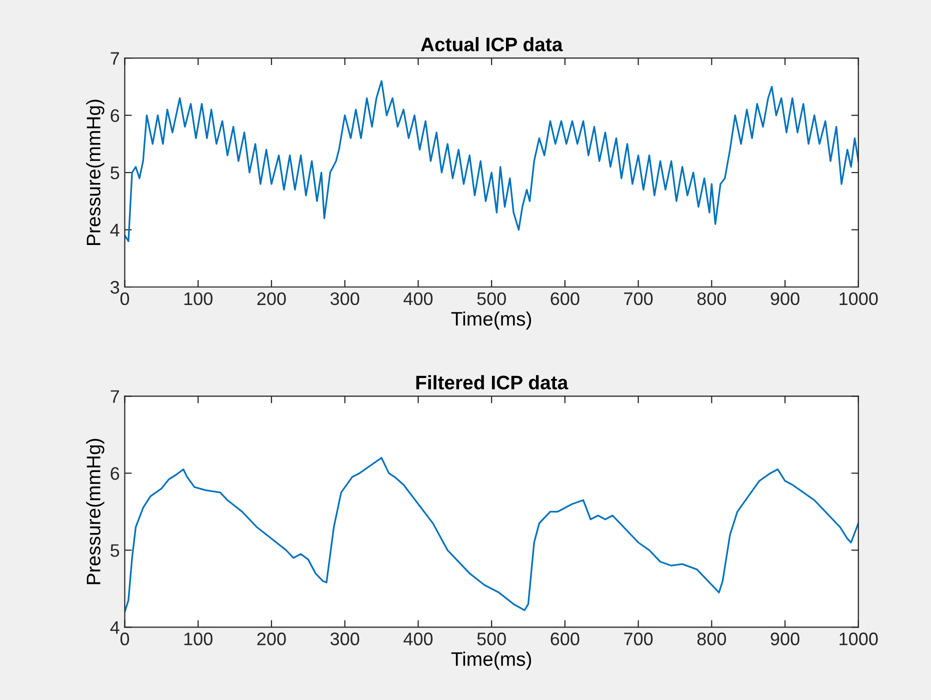 The width and height of the screenshot is (931, 700). Describe the element at coordinates (491, 44) in the screenshot. I see `chart-title: Actual ICP data` at that location.